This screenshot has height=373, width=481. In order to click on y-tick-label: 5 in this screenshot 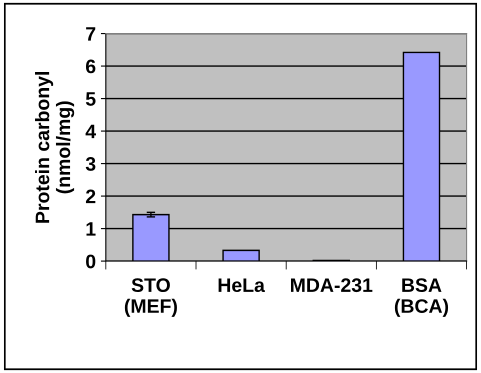, I will do `click(91, 99)`.